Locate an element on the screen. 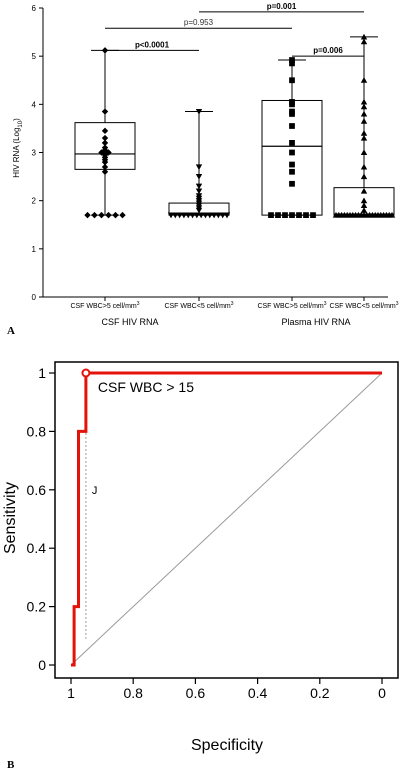 Image resolution: width=400 pixels, height=775 pixels. y-axis-label: HIV RNA (Log10) is located at coordinates (18, 148).